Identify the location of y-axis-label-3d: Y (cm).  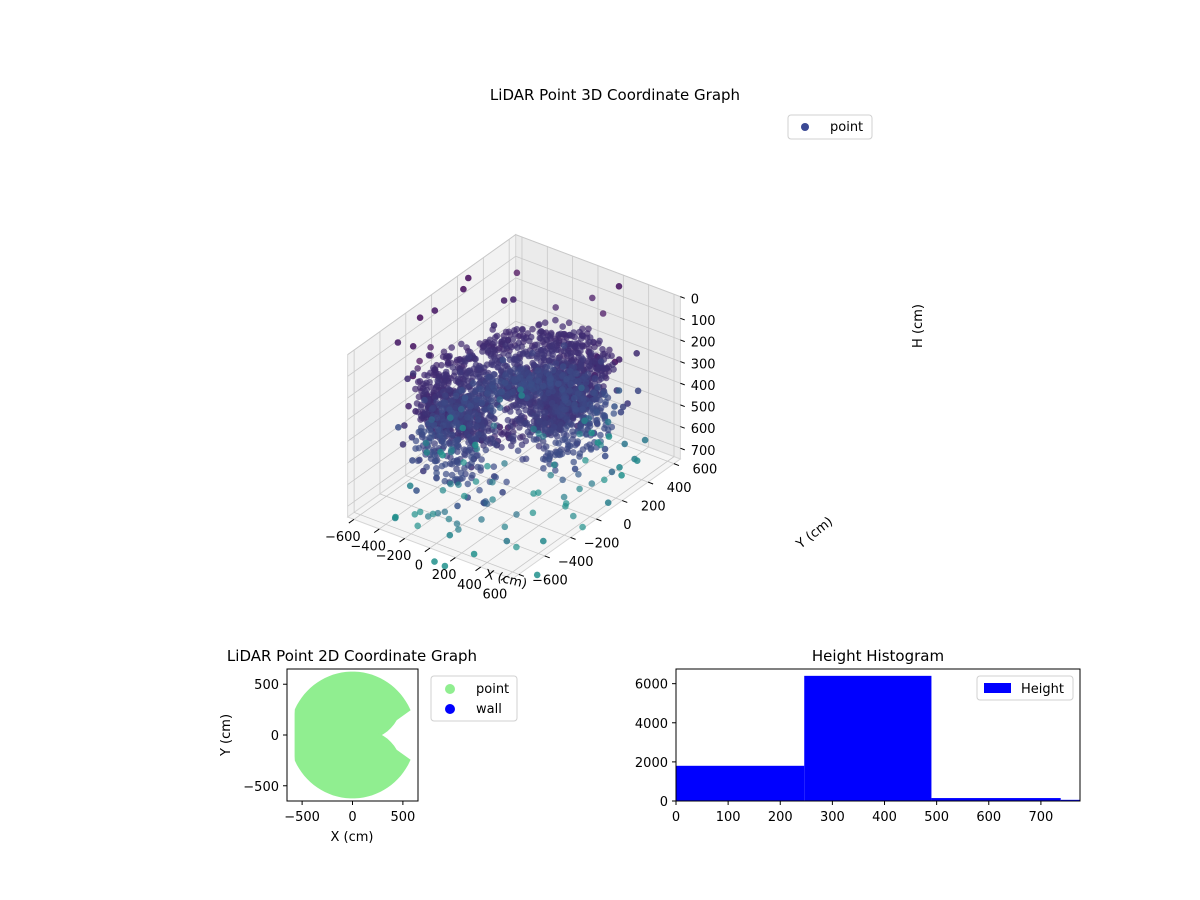
(814, 533).